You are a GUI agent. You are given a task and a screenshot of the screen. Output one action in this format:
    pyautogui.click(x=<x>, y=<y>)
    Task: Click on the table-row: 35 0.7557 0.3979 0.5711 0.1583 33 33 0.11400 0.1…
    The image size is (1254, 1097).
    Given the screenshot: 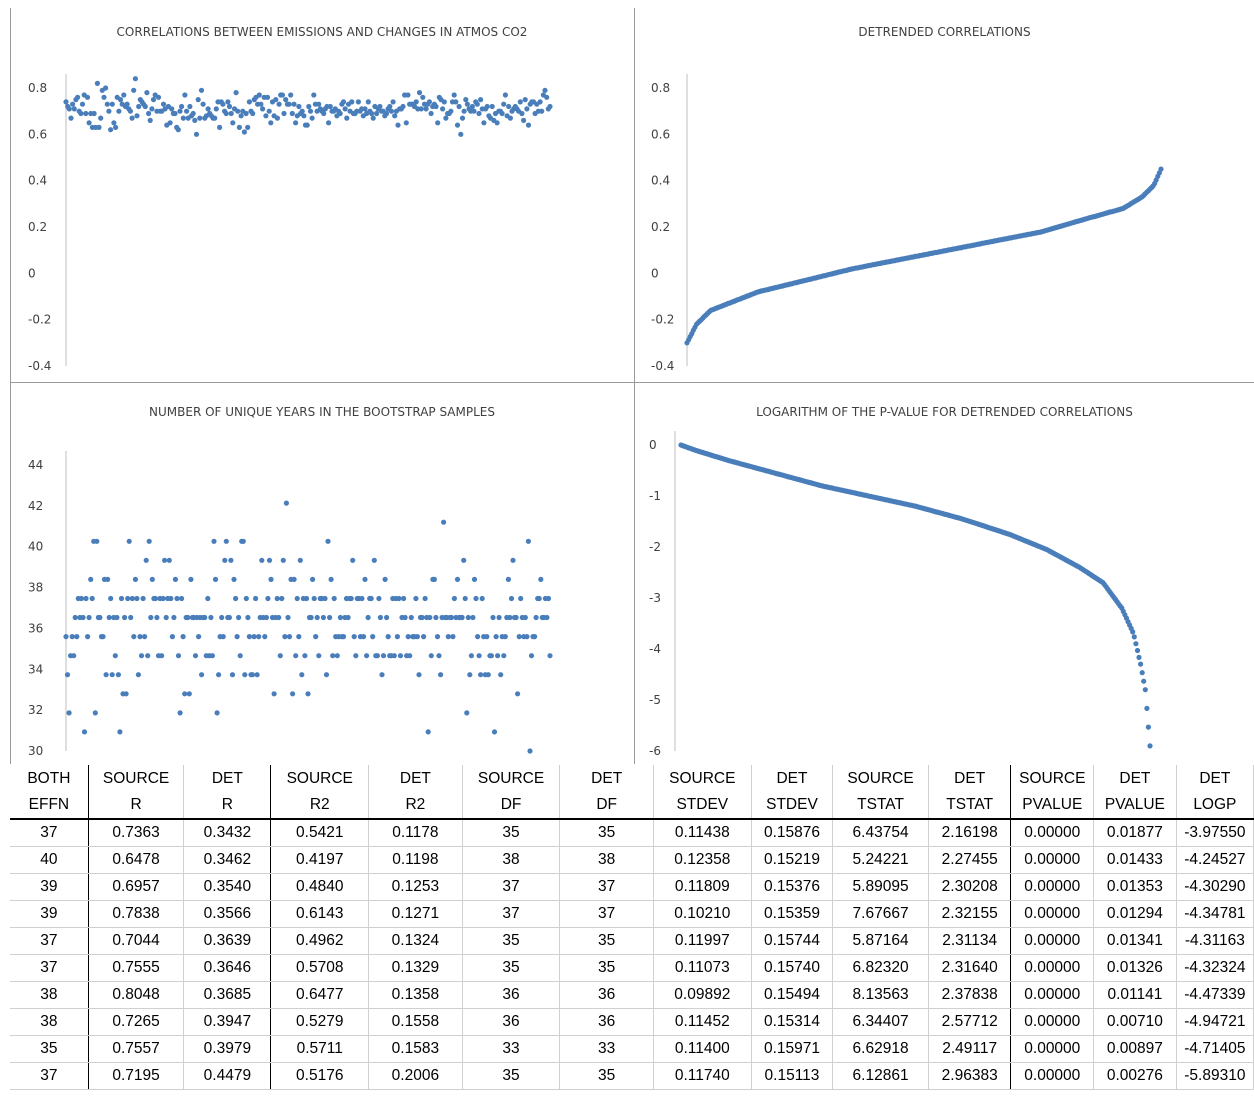 What is the action you would take?
    pyautogui.click(x=632, y=1049)
    